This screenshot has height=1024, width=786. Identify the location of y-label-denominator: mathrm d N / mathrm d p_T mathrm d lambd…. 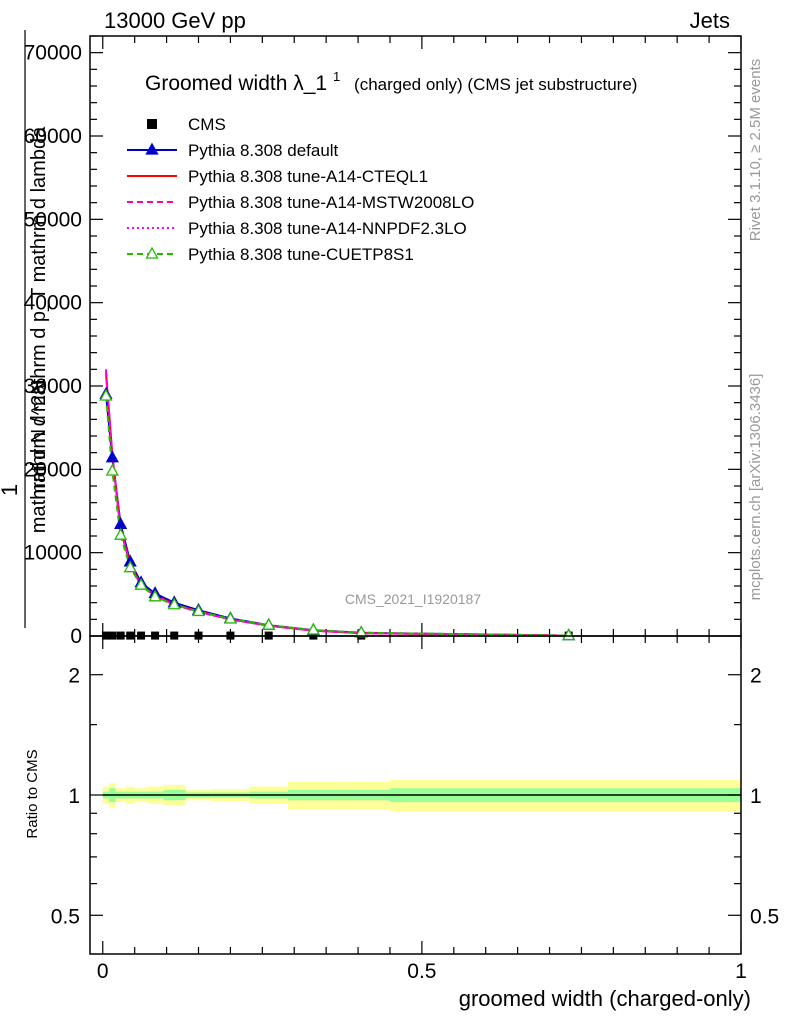
(39, 329).